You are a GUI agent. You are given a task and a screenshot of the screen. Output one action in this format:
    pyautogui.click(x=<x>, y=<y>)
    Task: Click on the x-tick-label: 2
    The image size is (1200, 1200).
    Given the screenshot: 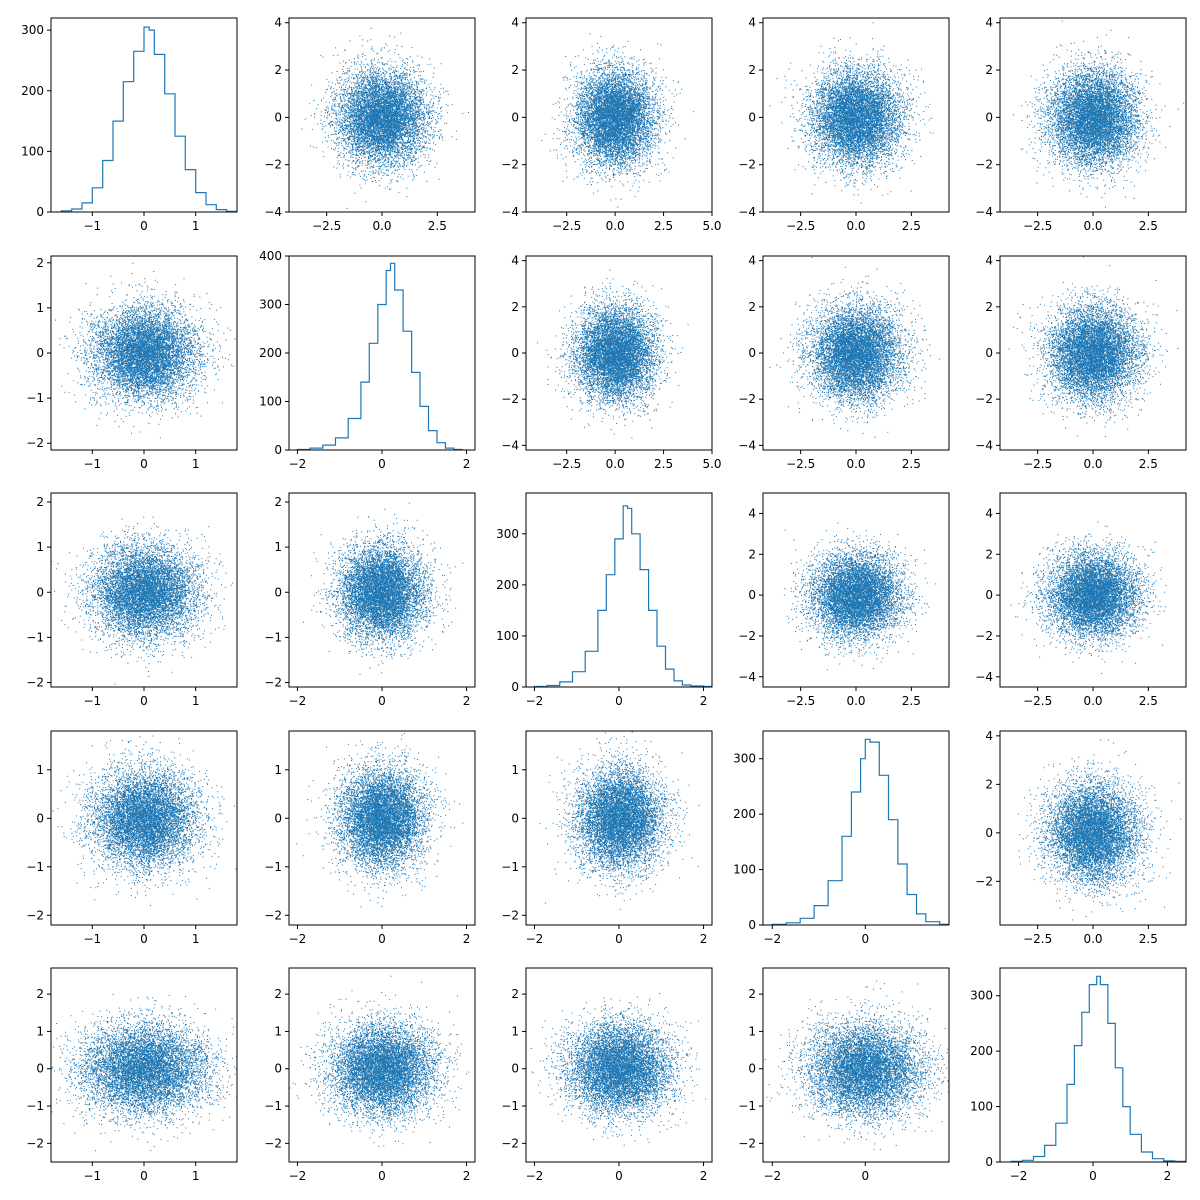 What is the action you would take?
    pyautogui.click(x=704, y=939)
    